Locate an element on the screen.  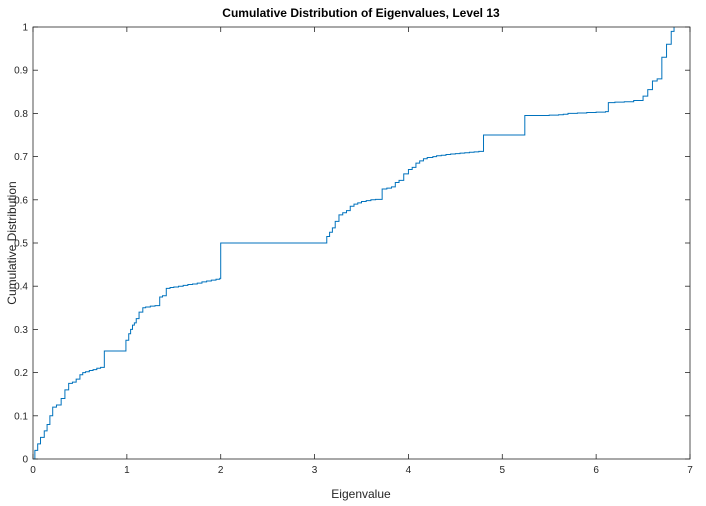
y-tick-label: 0.8 is located at coordinates (21, 114).